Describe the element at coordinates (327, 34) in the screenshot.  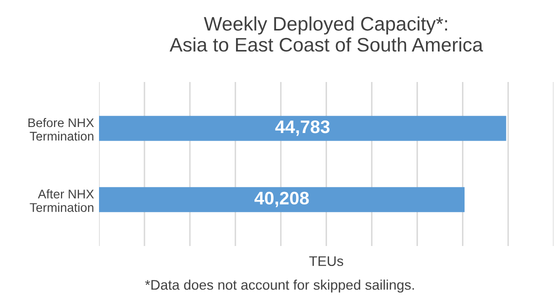
I see `chart-title: Weekly Deployed Capacity*: Asia to East Coast of South America` at that location.